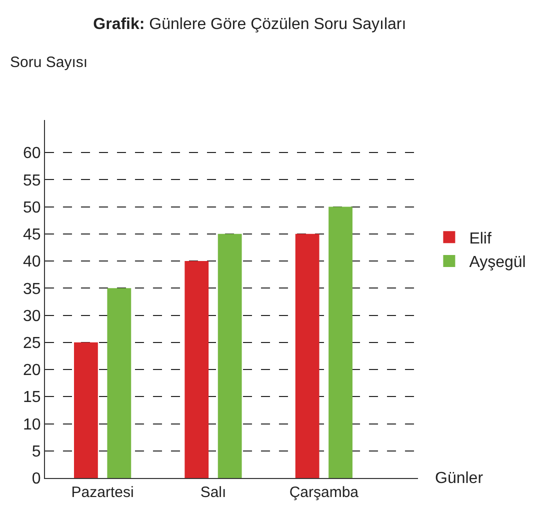  Describe the element at coordinates (32, 425) in the screenshot. I see `y-tick-label: 10` at that location.